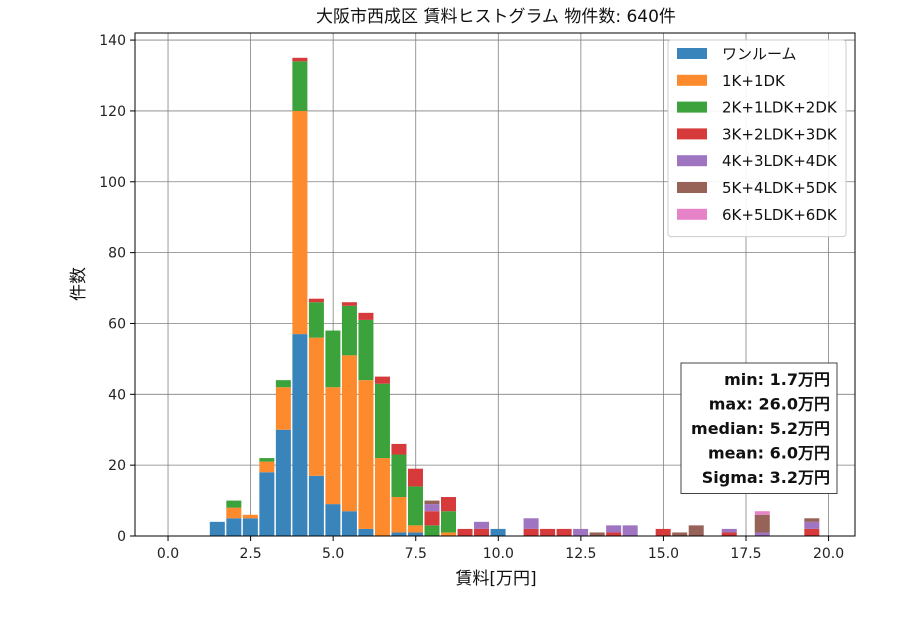 The image size is (900, 630). What do you see at coordinates (117, 466) in the screenshot?
I see `y-tick-label: 20` at bounding box center [117, 466].